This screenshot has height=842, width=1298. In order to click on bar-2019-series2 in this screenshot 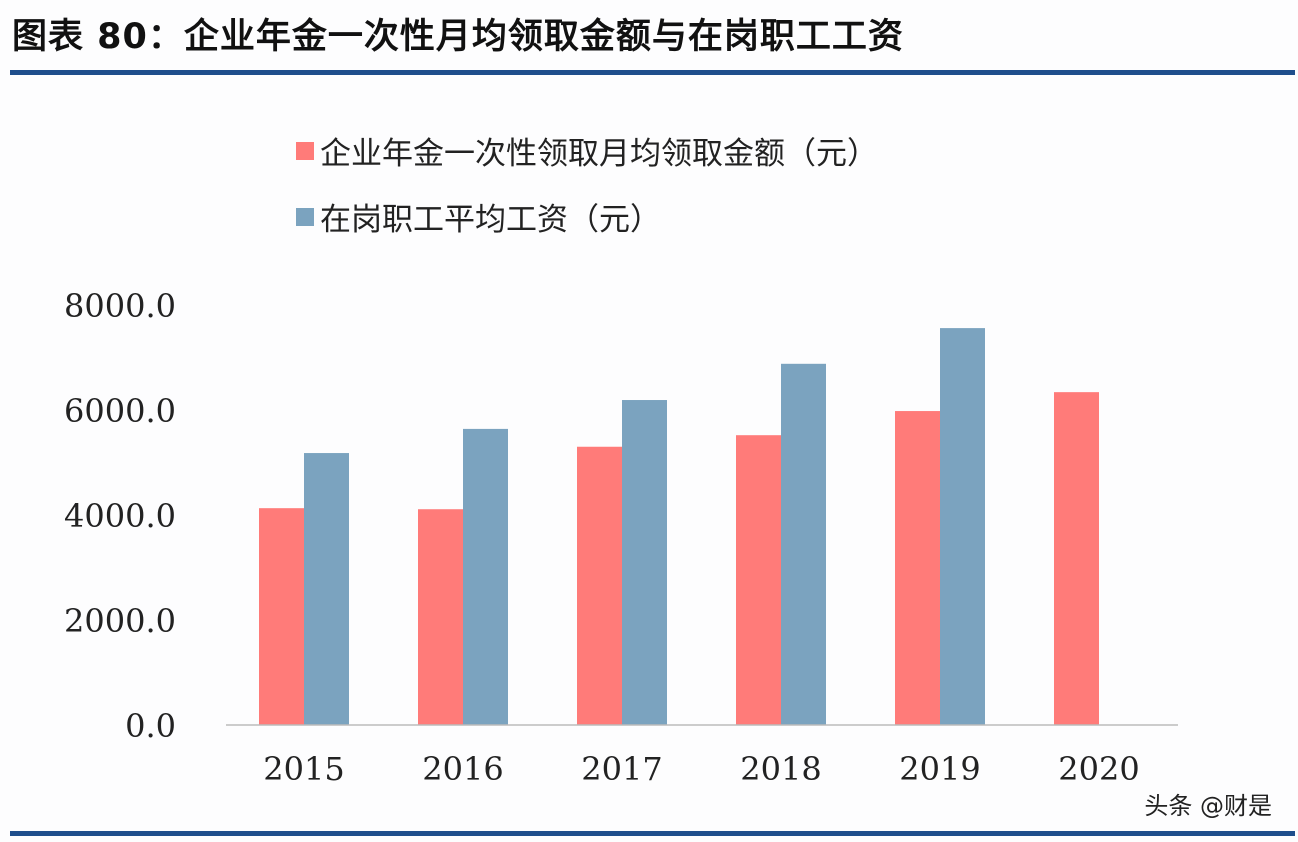, I will do `click(962, 526)`.